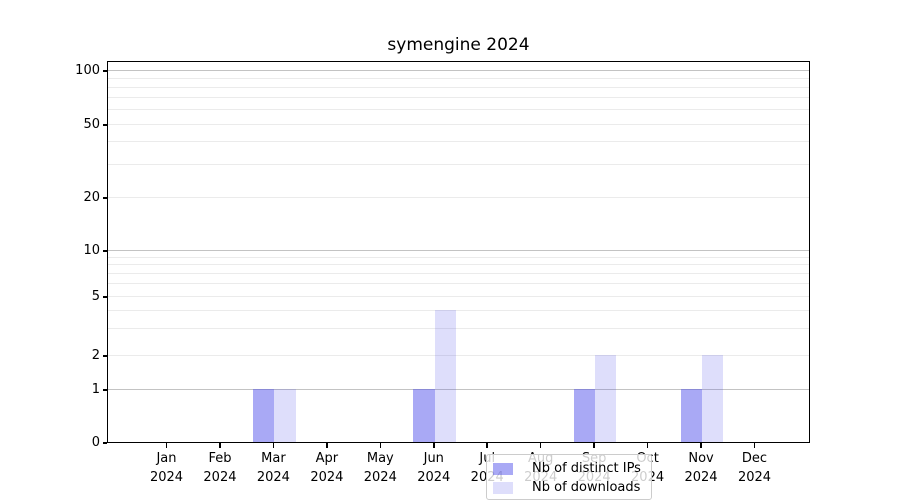 The height and width of the screenshot is (500, 900). What do you see at coordinates (273, 468) in the screenshot?
I see `x-axis-tick-label: Mar 2024` at bounding box center [273, 468].